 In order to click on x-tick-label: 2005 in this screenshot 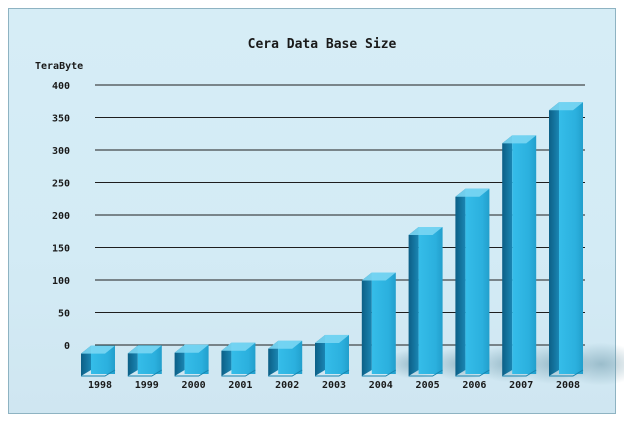, I will do `click(428, 385)`.